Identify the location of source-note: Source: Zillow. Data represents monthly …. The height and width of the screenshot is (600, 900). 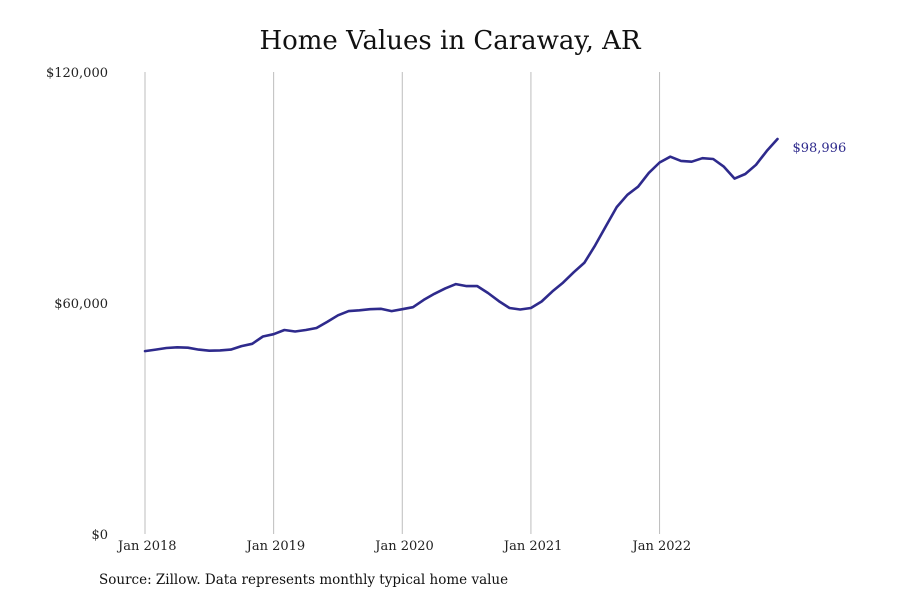
(304, 580).